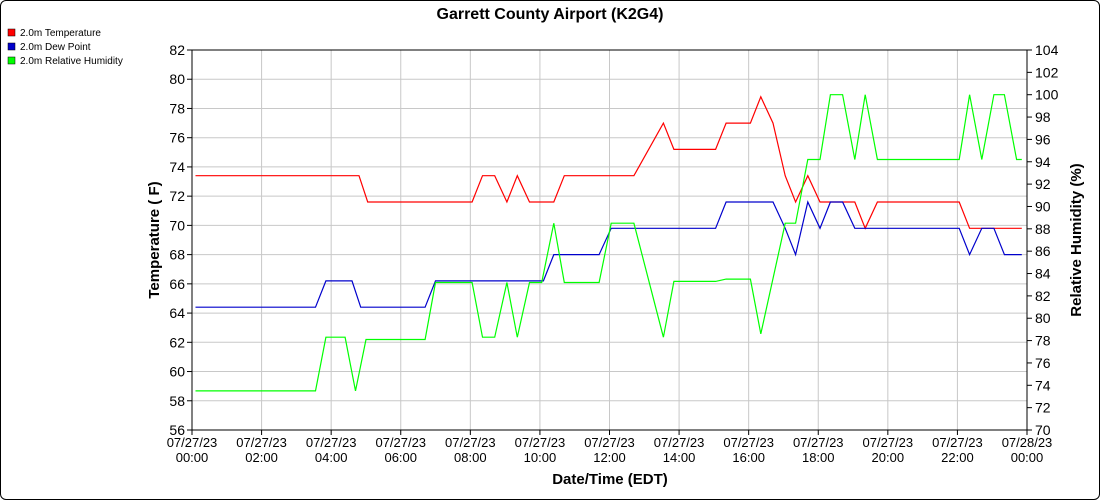 This screenshot has width=1100, height=500. I want to click on y2-tick-label: 100, so click(1047, 95).